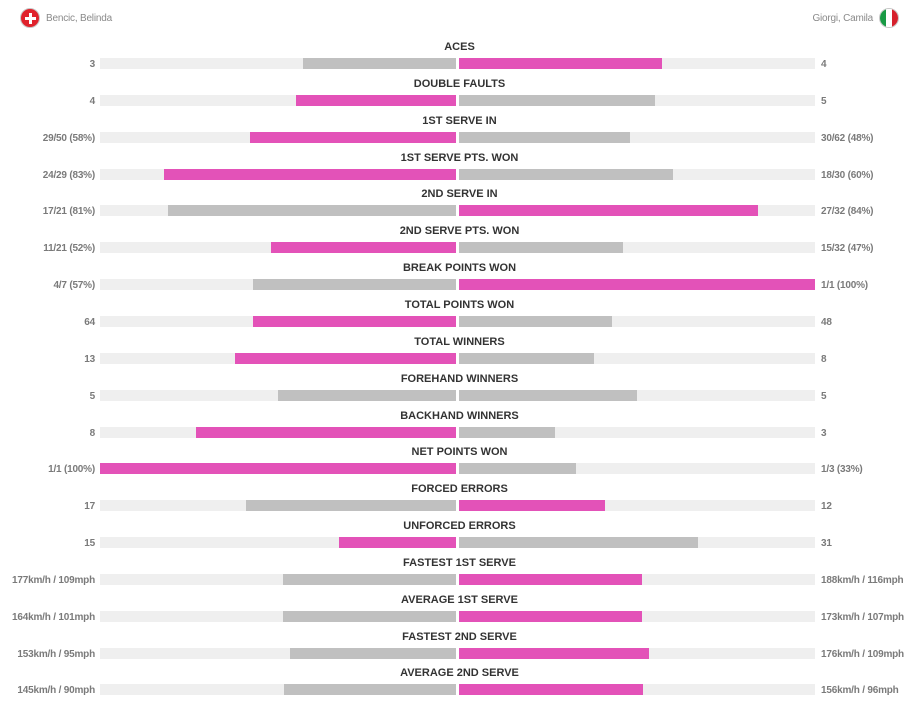  I want to click on player-right: Giorgi, Camila, so click(855, 18).